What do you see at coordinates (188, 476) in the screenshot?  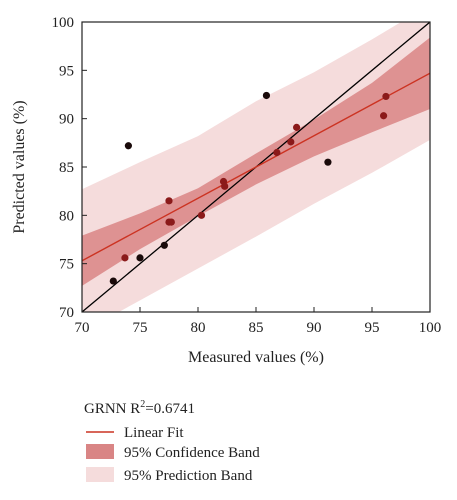 I see `legend-prediction-band-label: 95% Prediction Band` at bounding box center [188, 476].